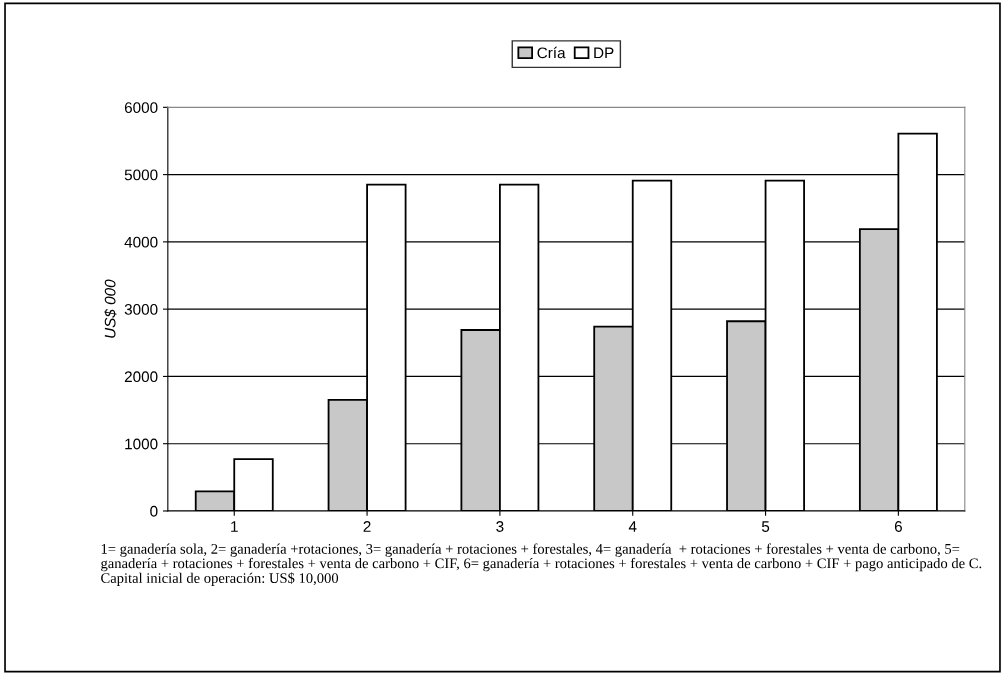 The height and width of the screenshot is (675, 1005). I want to click on text: 1= ganadería sola, 2= ganadería +rotaciones, 3= ganadería + rotaciones + forestales, 4= ganadería + rotaciones + forestales + venta de carbono, 5= ganadería + rotaciones + forestales + venta de carbono + CIF, 6= ganadería + rotaciones + forestales + venta de carbono + CIF + pago anticipado de C. Capital inicial de operación: US$ 10,000, so click(541, 564).